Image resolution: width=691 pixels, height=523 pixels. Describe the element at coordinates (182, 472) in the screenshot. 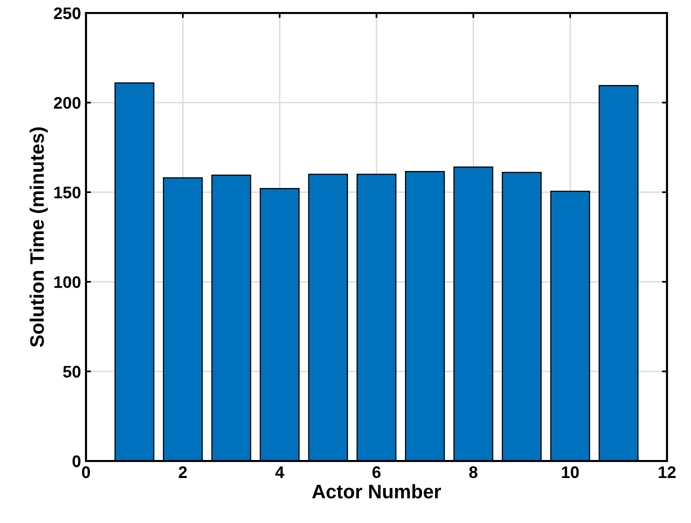

I see `x-tick-label: 2` at that location.